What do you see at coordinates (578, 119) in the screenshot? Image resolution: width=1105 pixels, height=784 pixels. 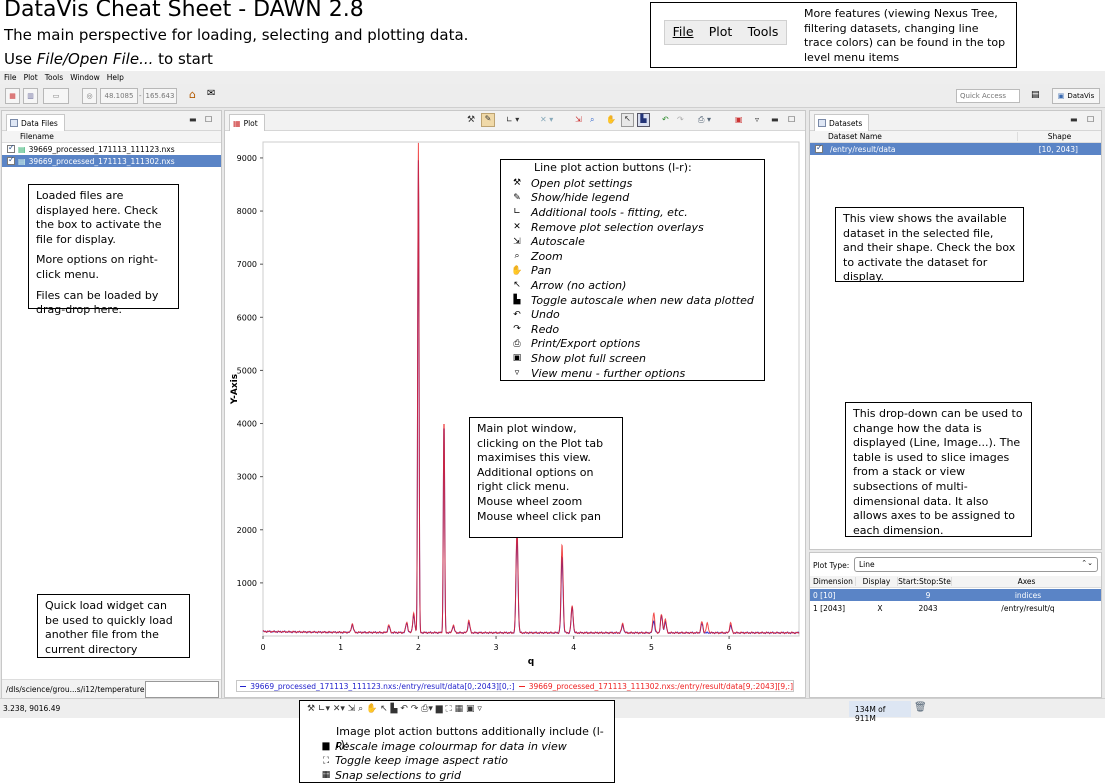 I see `autoscale-icon: ⇲` at bounding box center [578, 119].